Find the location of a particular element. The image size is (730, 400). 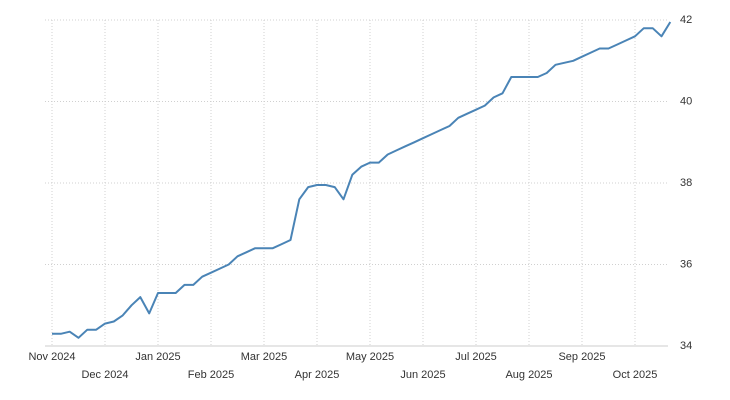

x-tick-label: Jul 2025 is located at coordinates (476, 357).